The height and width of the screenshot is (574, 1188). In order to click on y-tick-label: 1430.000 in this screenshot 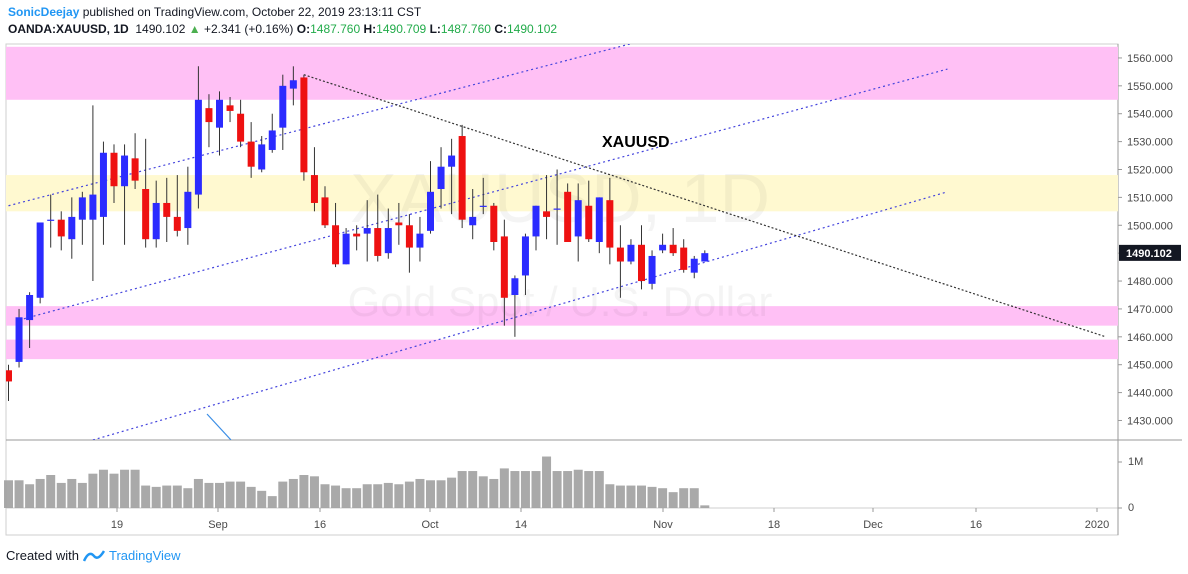, I will do `click(1150, 421)`.